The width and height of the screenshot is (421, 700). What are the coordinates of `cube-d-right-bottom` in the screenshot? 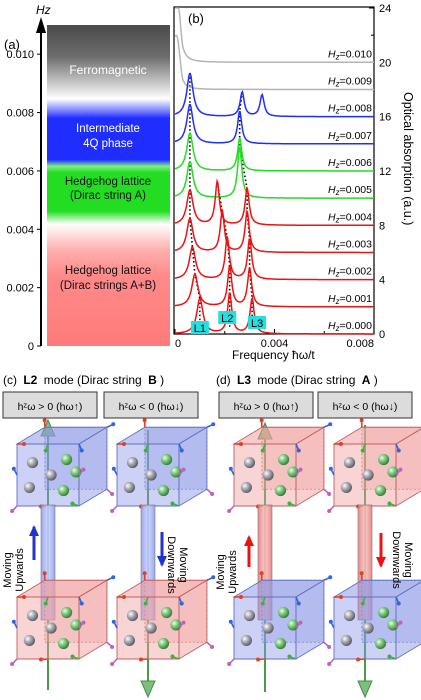 It's located at (374, 619).